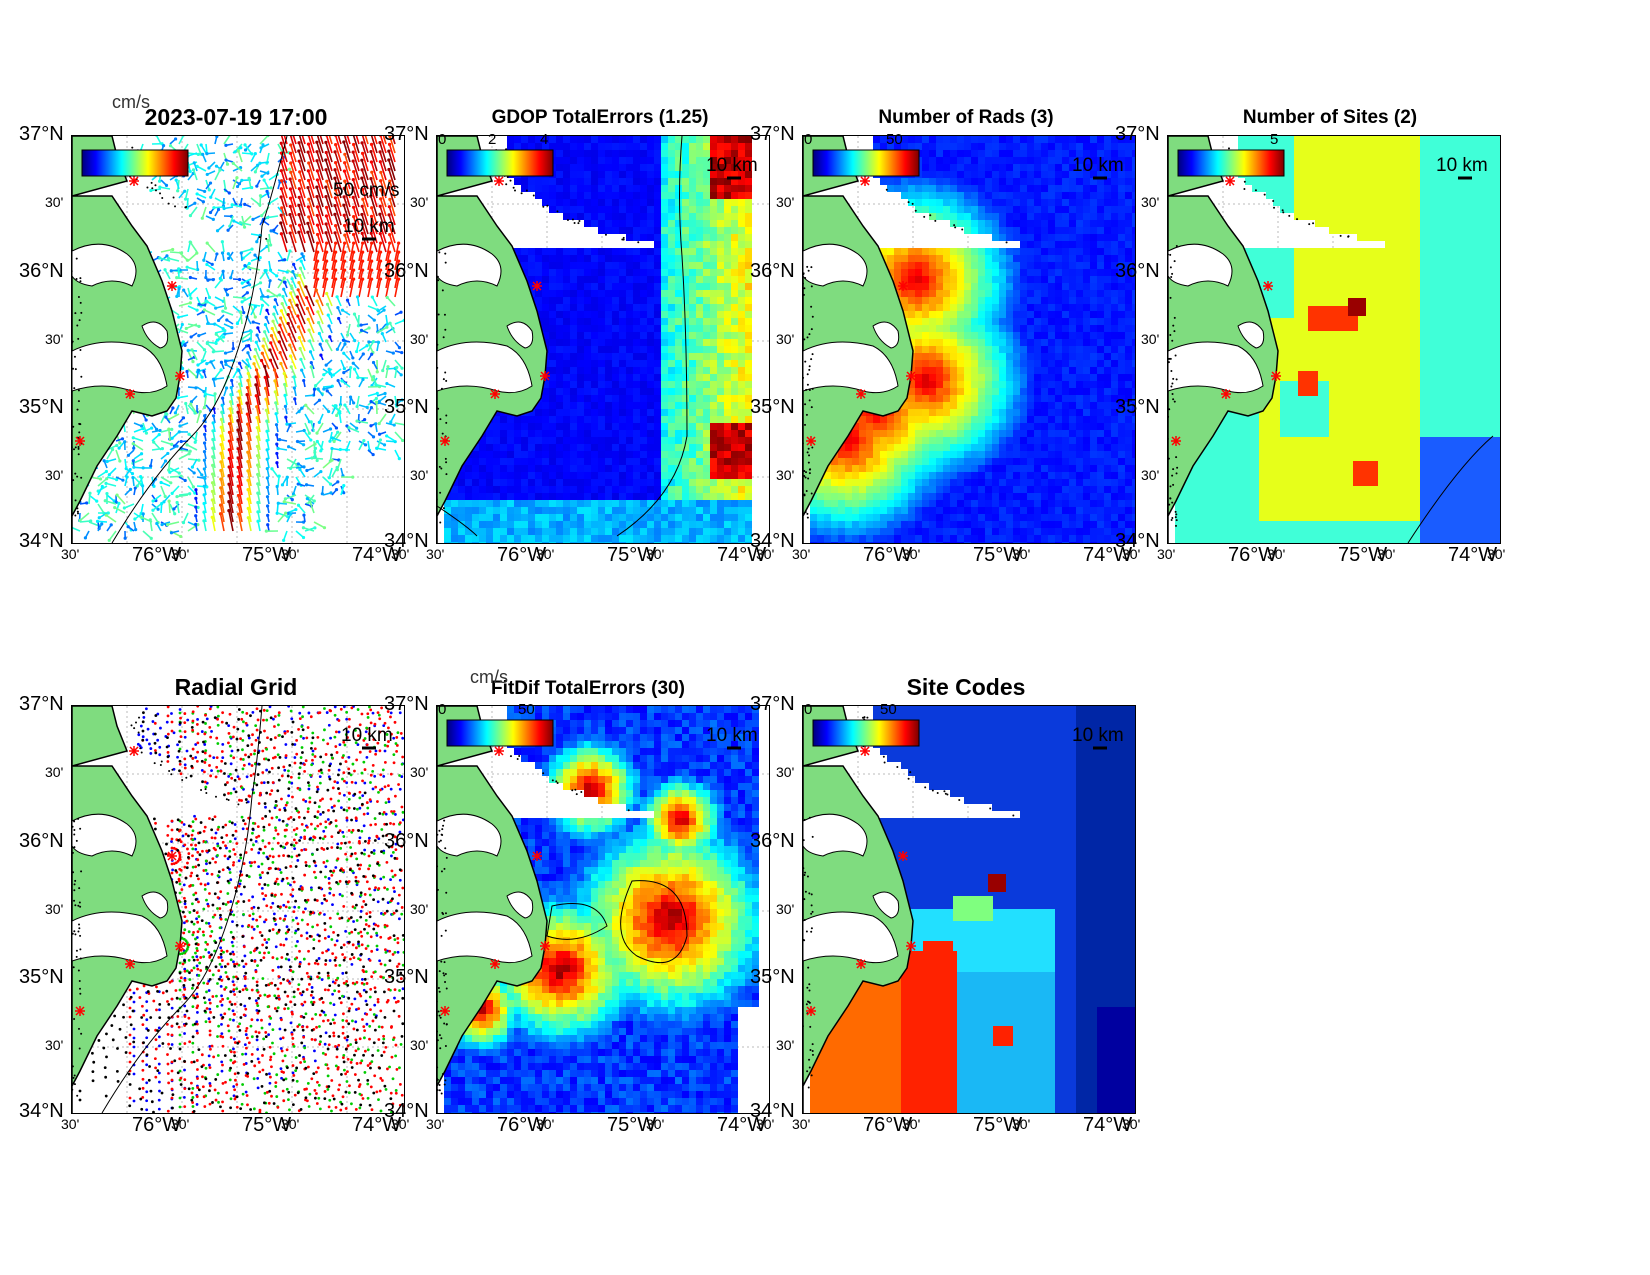 The height and width of the screenshot is (1275, 1650). I want to click on codes-plot, so click(969, 909).